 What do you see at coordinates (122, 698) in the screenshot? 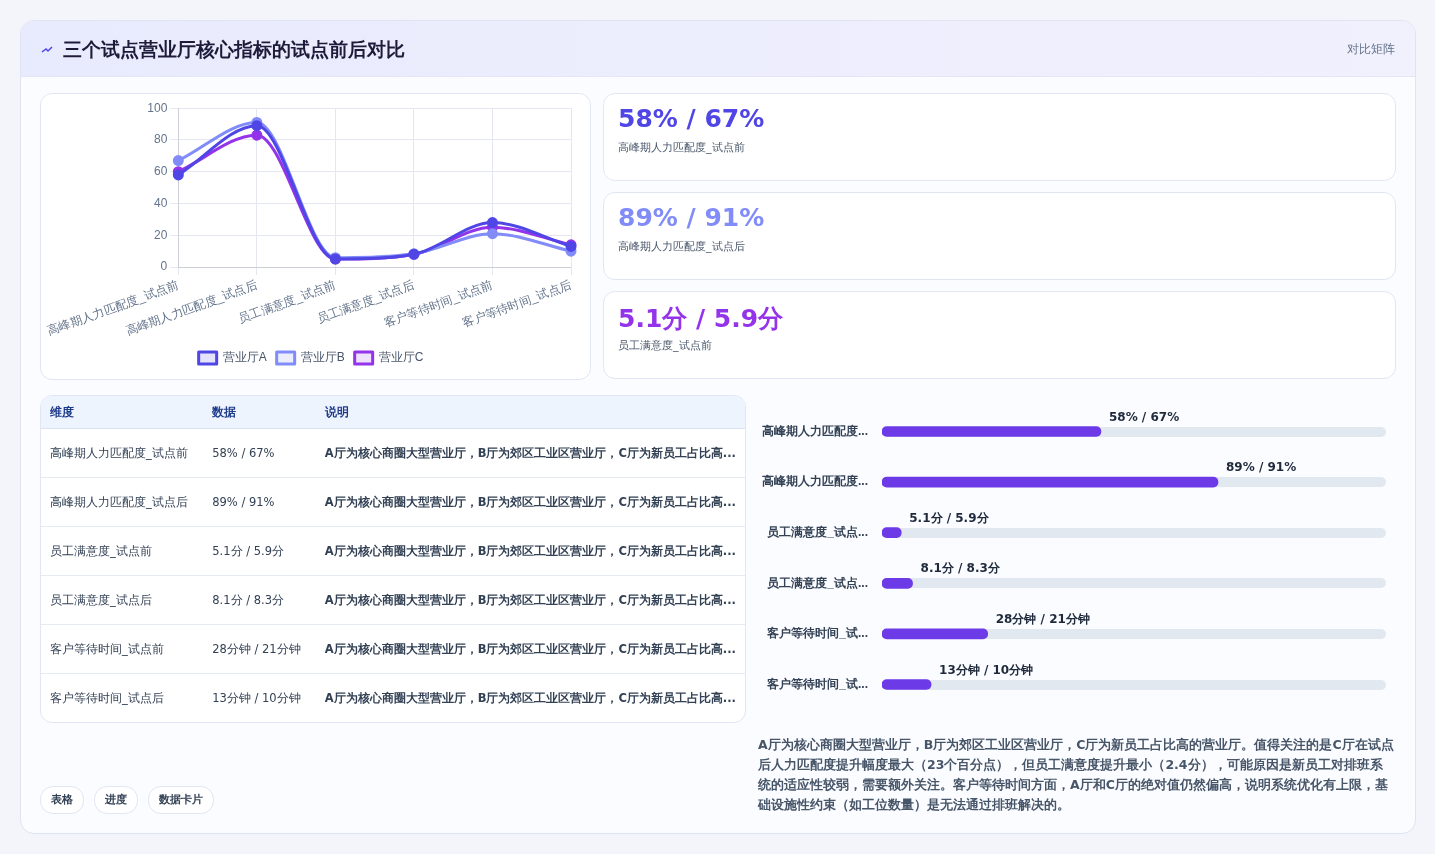
I see `text: 客户等待时间_试点后` at bounding box center [122, 698].